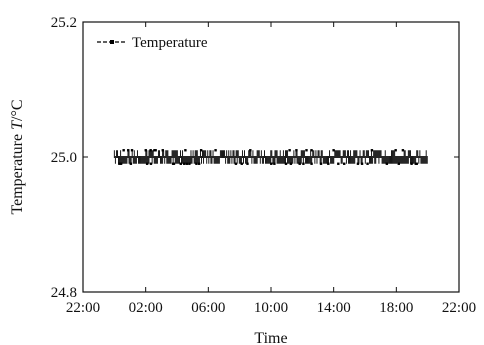 This screenshot has width=484, height=345. Describe the element at coordinates (17, 156) in the screenshot. I see `y-axis-title: Temperature T/°C` at that location.